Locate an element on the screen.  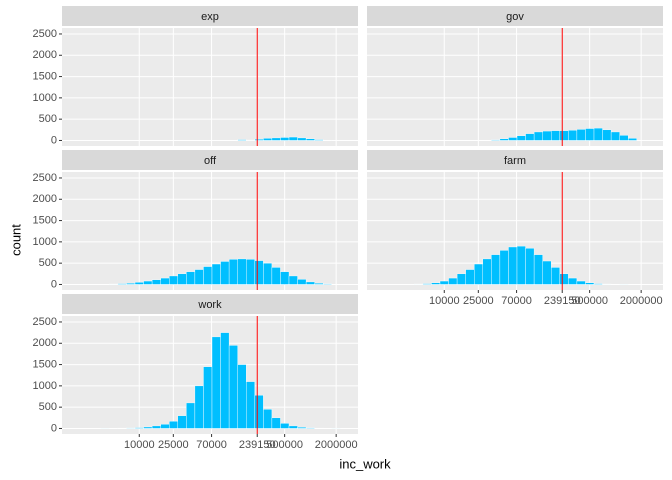
strip-label: farm is located at coordinates (515, 161).